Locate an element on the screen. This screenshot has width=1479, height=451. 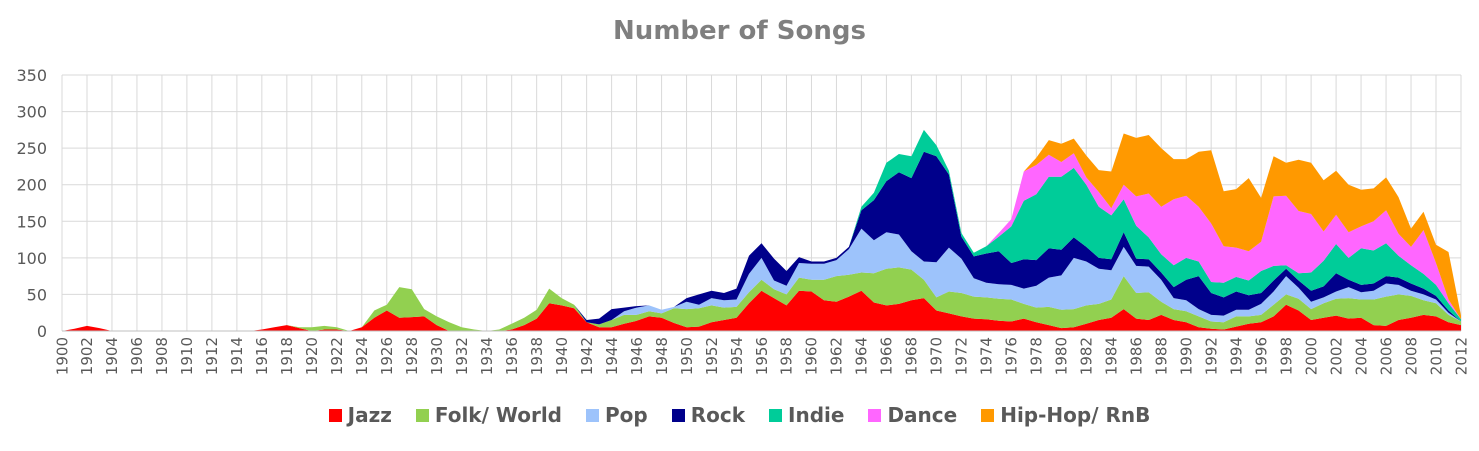
x-tick-label: 2010 is located at coordinates (1436, 356).